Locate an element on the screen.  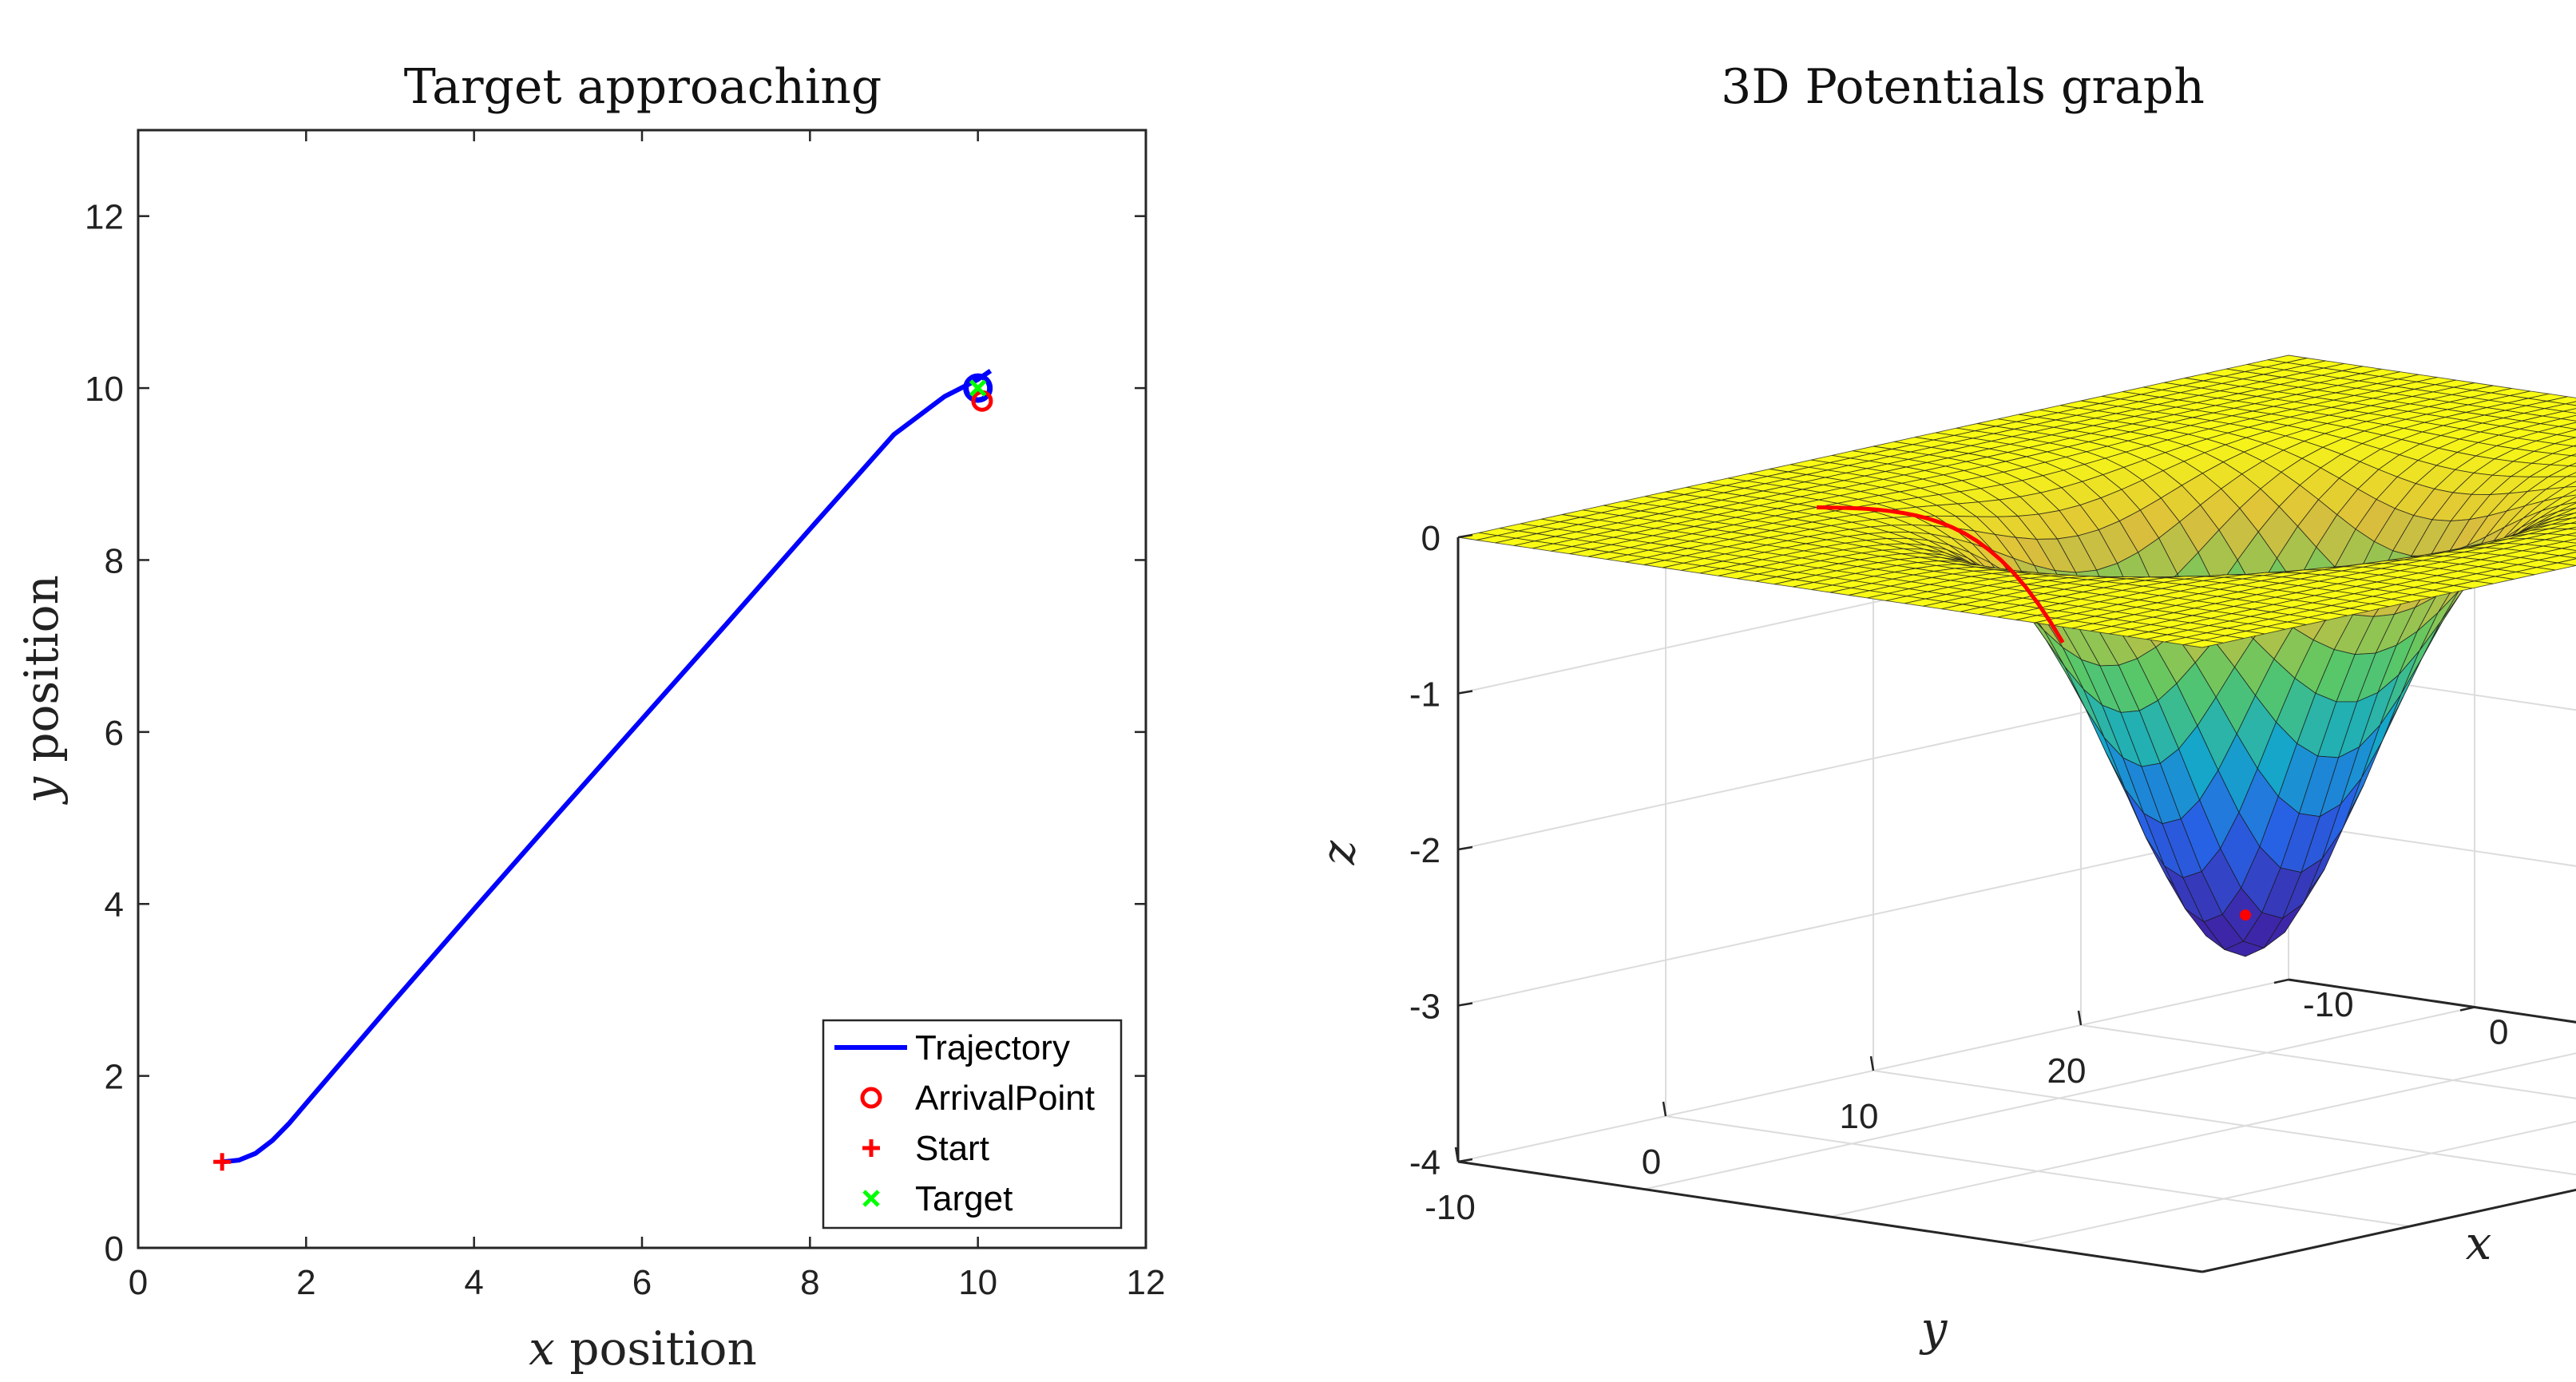
left-xlabel-var: x is located at coordinates (542, 1348).